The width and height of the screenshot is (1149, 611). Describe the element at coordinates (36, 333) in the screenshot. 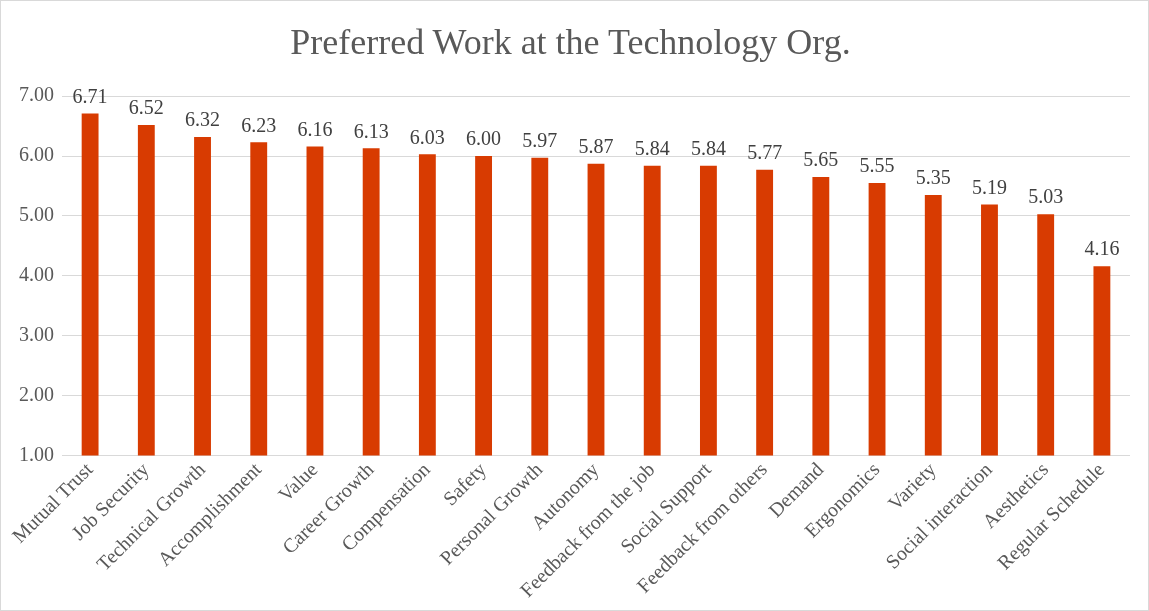

I see `y-tick-label: 3.00` at that location.